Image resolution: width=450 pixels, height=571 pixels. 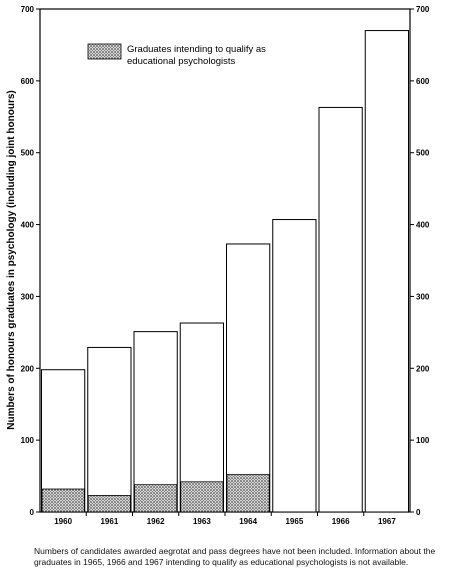 What do you see at coordinates (423, 81) in the screenshot?
I see `right-y-tick-label: 600` at bounding box center [423, 81].